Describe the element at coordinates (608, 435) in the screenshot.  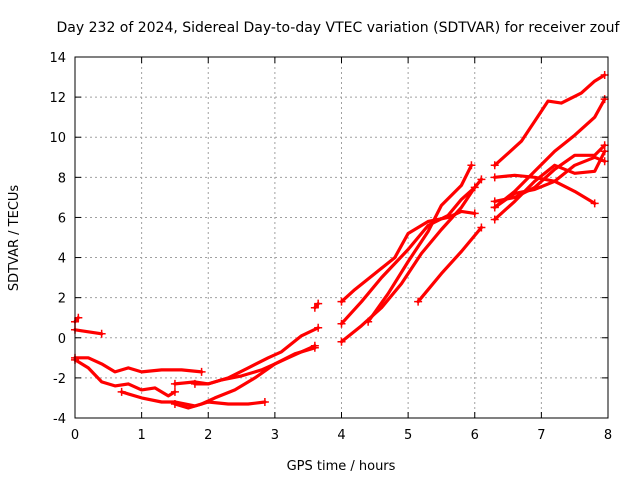
I see `x-tick-label: 8` at that location.